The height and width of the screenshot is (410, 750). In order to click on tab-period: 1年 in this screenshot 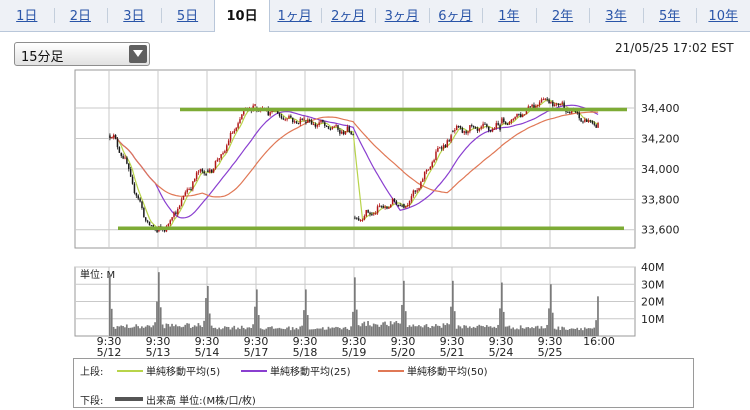, I will do `click(509, 16)`.